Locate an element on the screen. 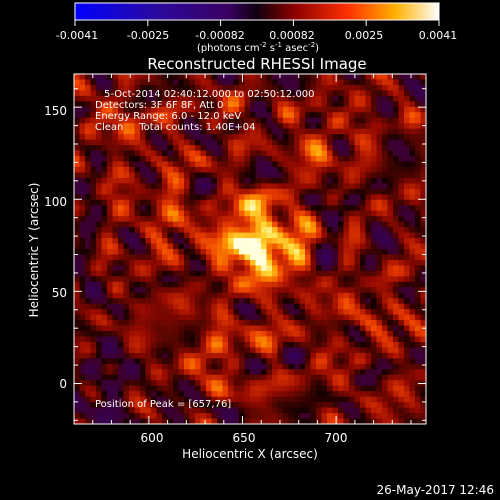 This screenshot has height=500, width=500. colorbar-tick-label: -0.0041 is located at coordinates (77, 35).